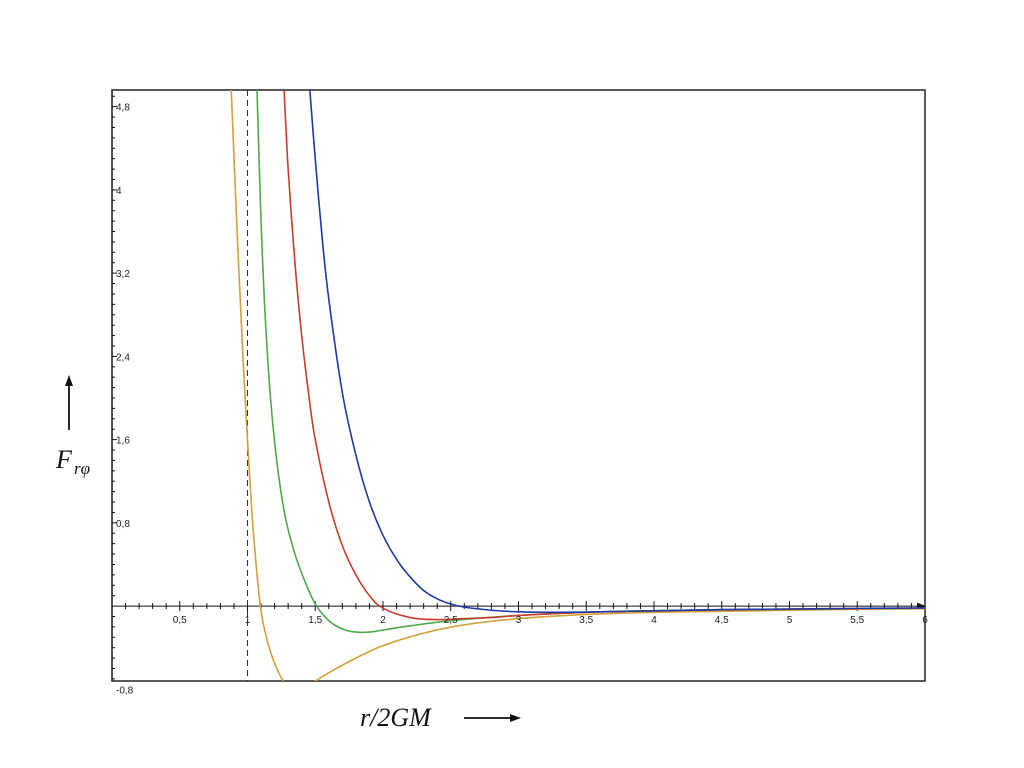 The image size is (1024, 768). I want to click on x-tick-label: 3,5, so click(586, 620).